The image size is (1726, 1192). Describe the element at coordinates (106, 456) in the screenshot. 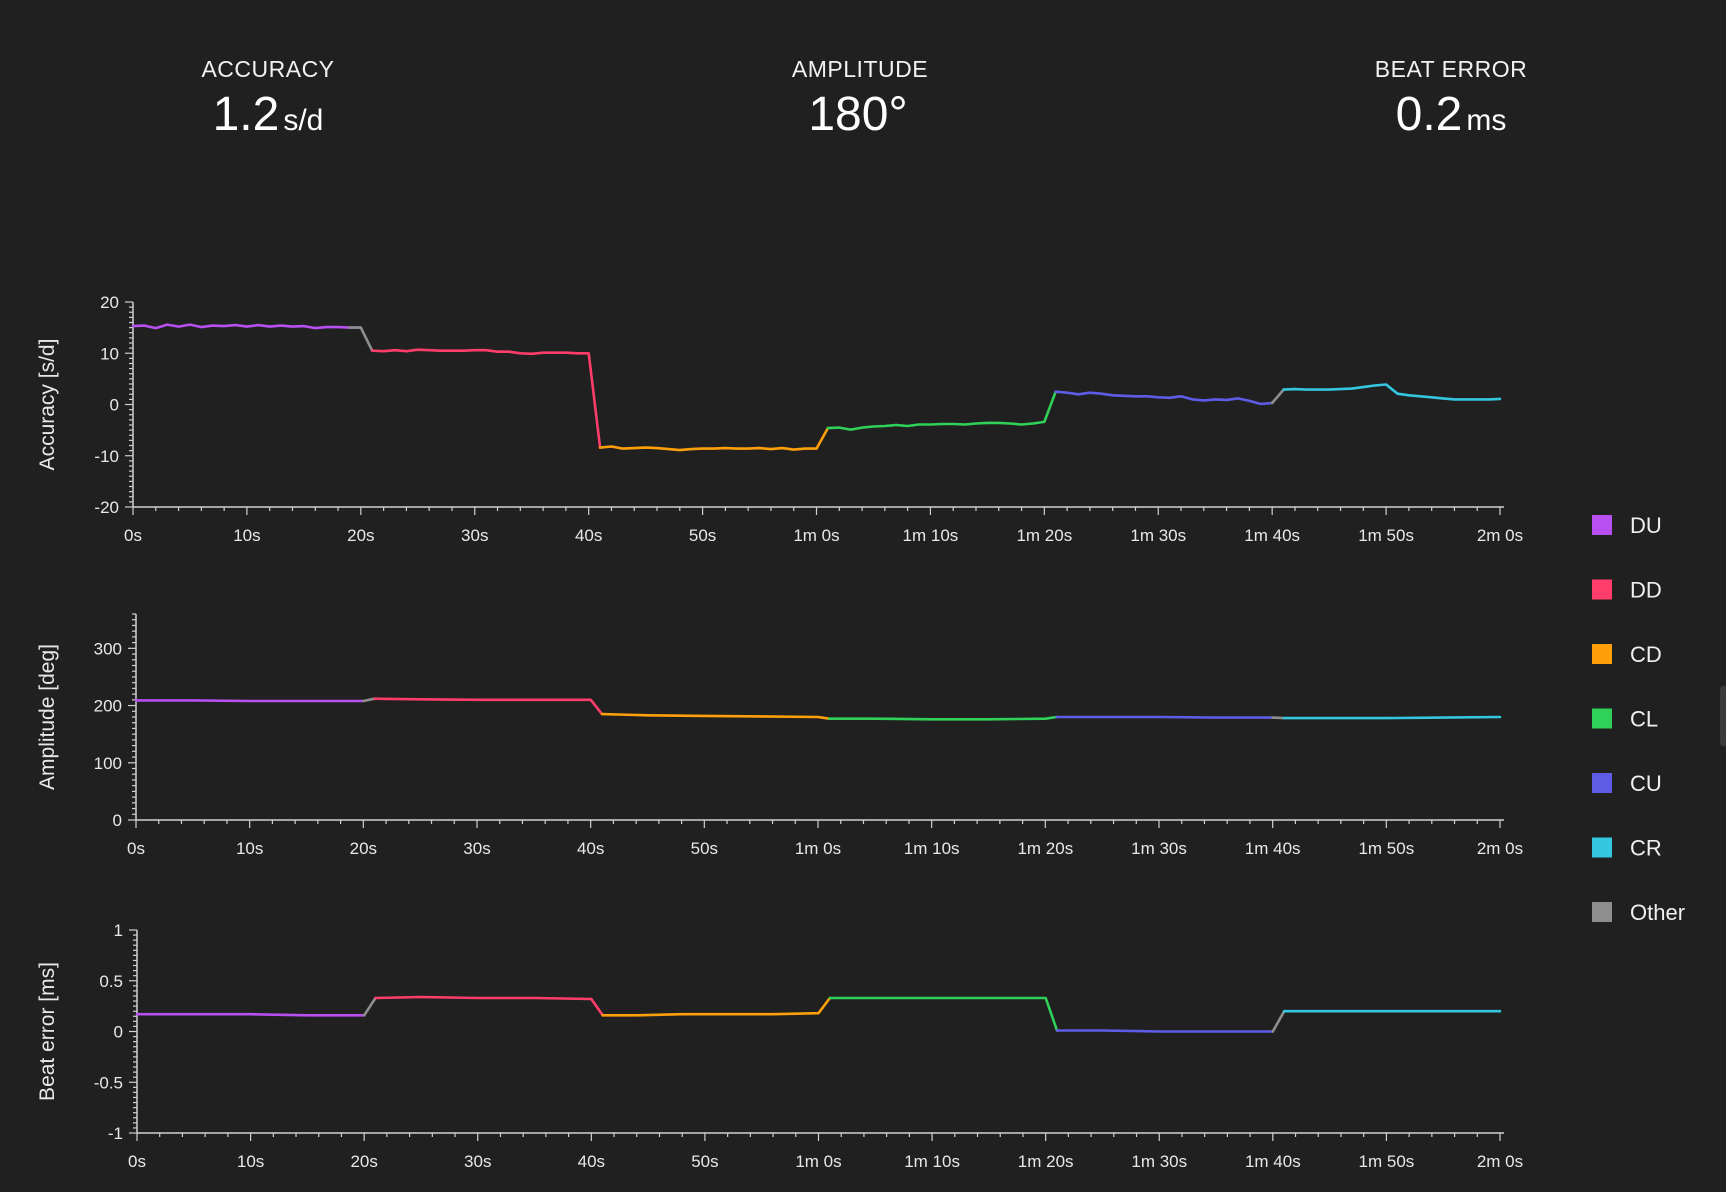

I see `y-tick-label: -10` at that location.